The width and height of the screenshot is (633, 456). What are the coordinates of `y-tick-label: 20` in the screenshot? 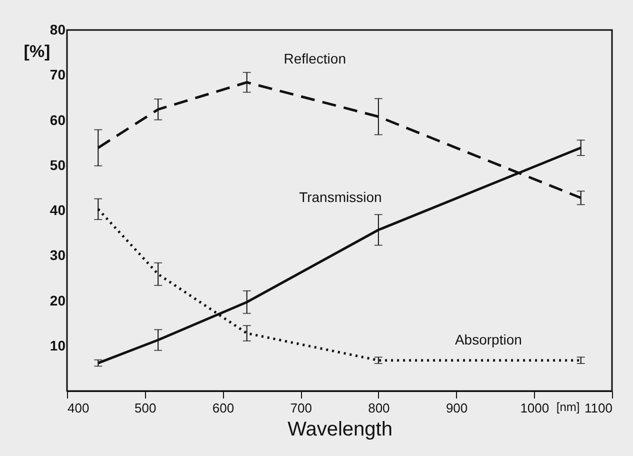 It's located at (58, 300).